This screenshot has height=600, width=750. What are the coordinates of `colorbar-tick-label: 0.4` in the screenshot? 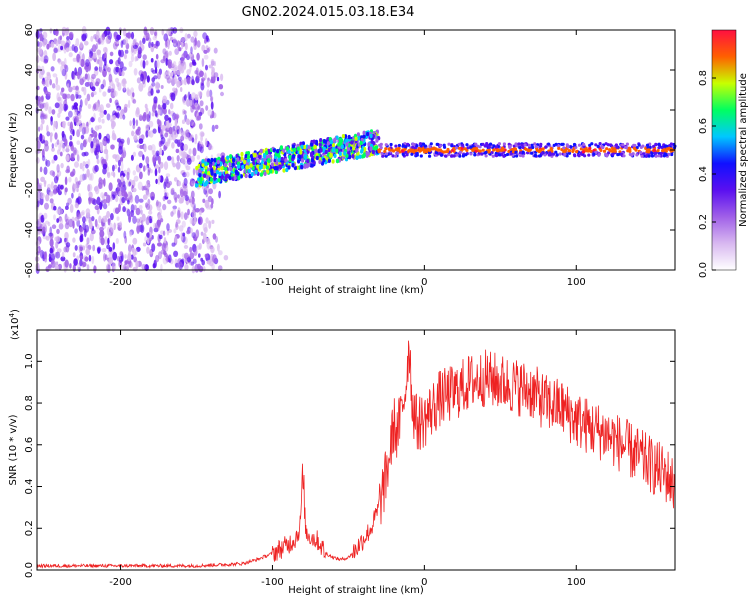 It's located at (703, 174).